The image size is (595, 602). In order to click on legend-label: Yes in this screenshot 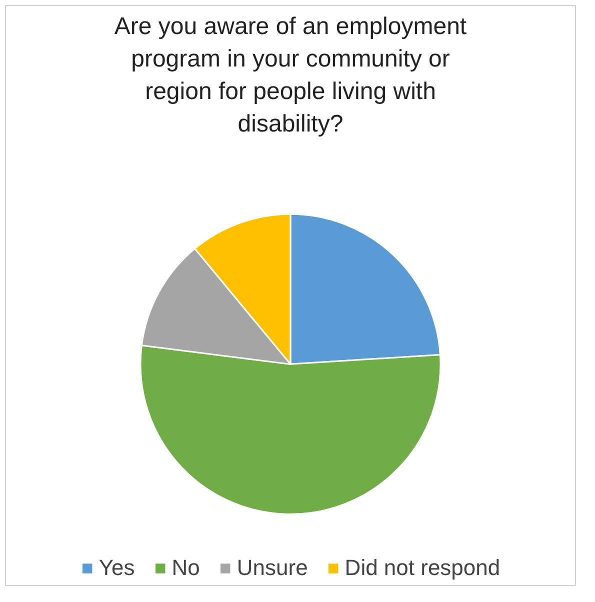, I will do `click(116, 568)`.